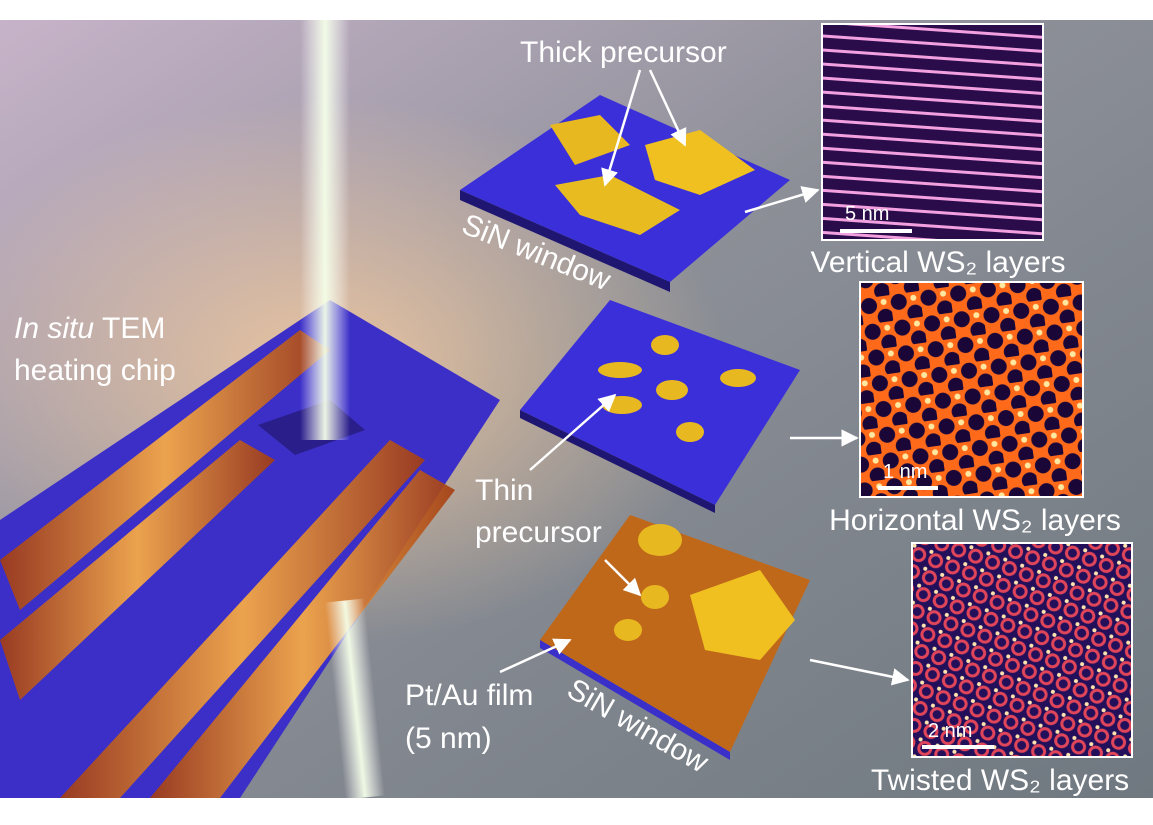 The width and height of the screenshot is (1153, 825). What do you see at coordinates (504, 490) in the screenshot?
I see `thin-precursor-label: Thin` at bounding box center [504, 490].